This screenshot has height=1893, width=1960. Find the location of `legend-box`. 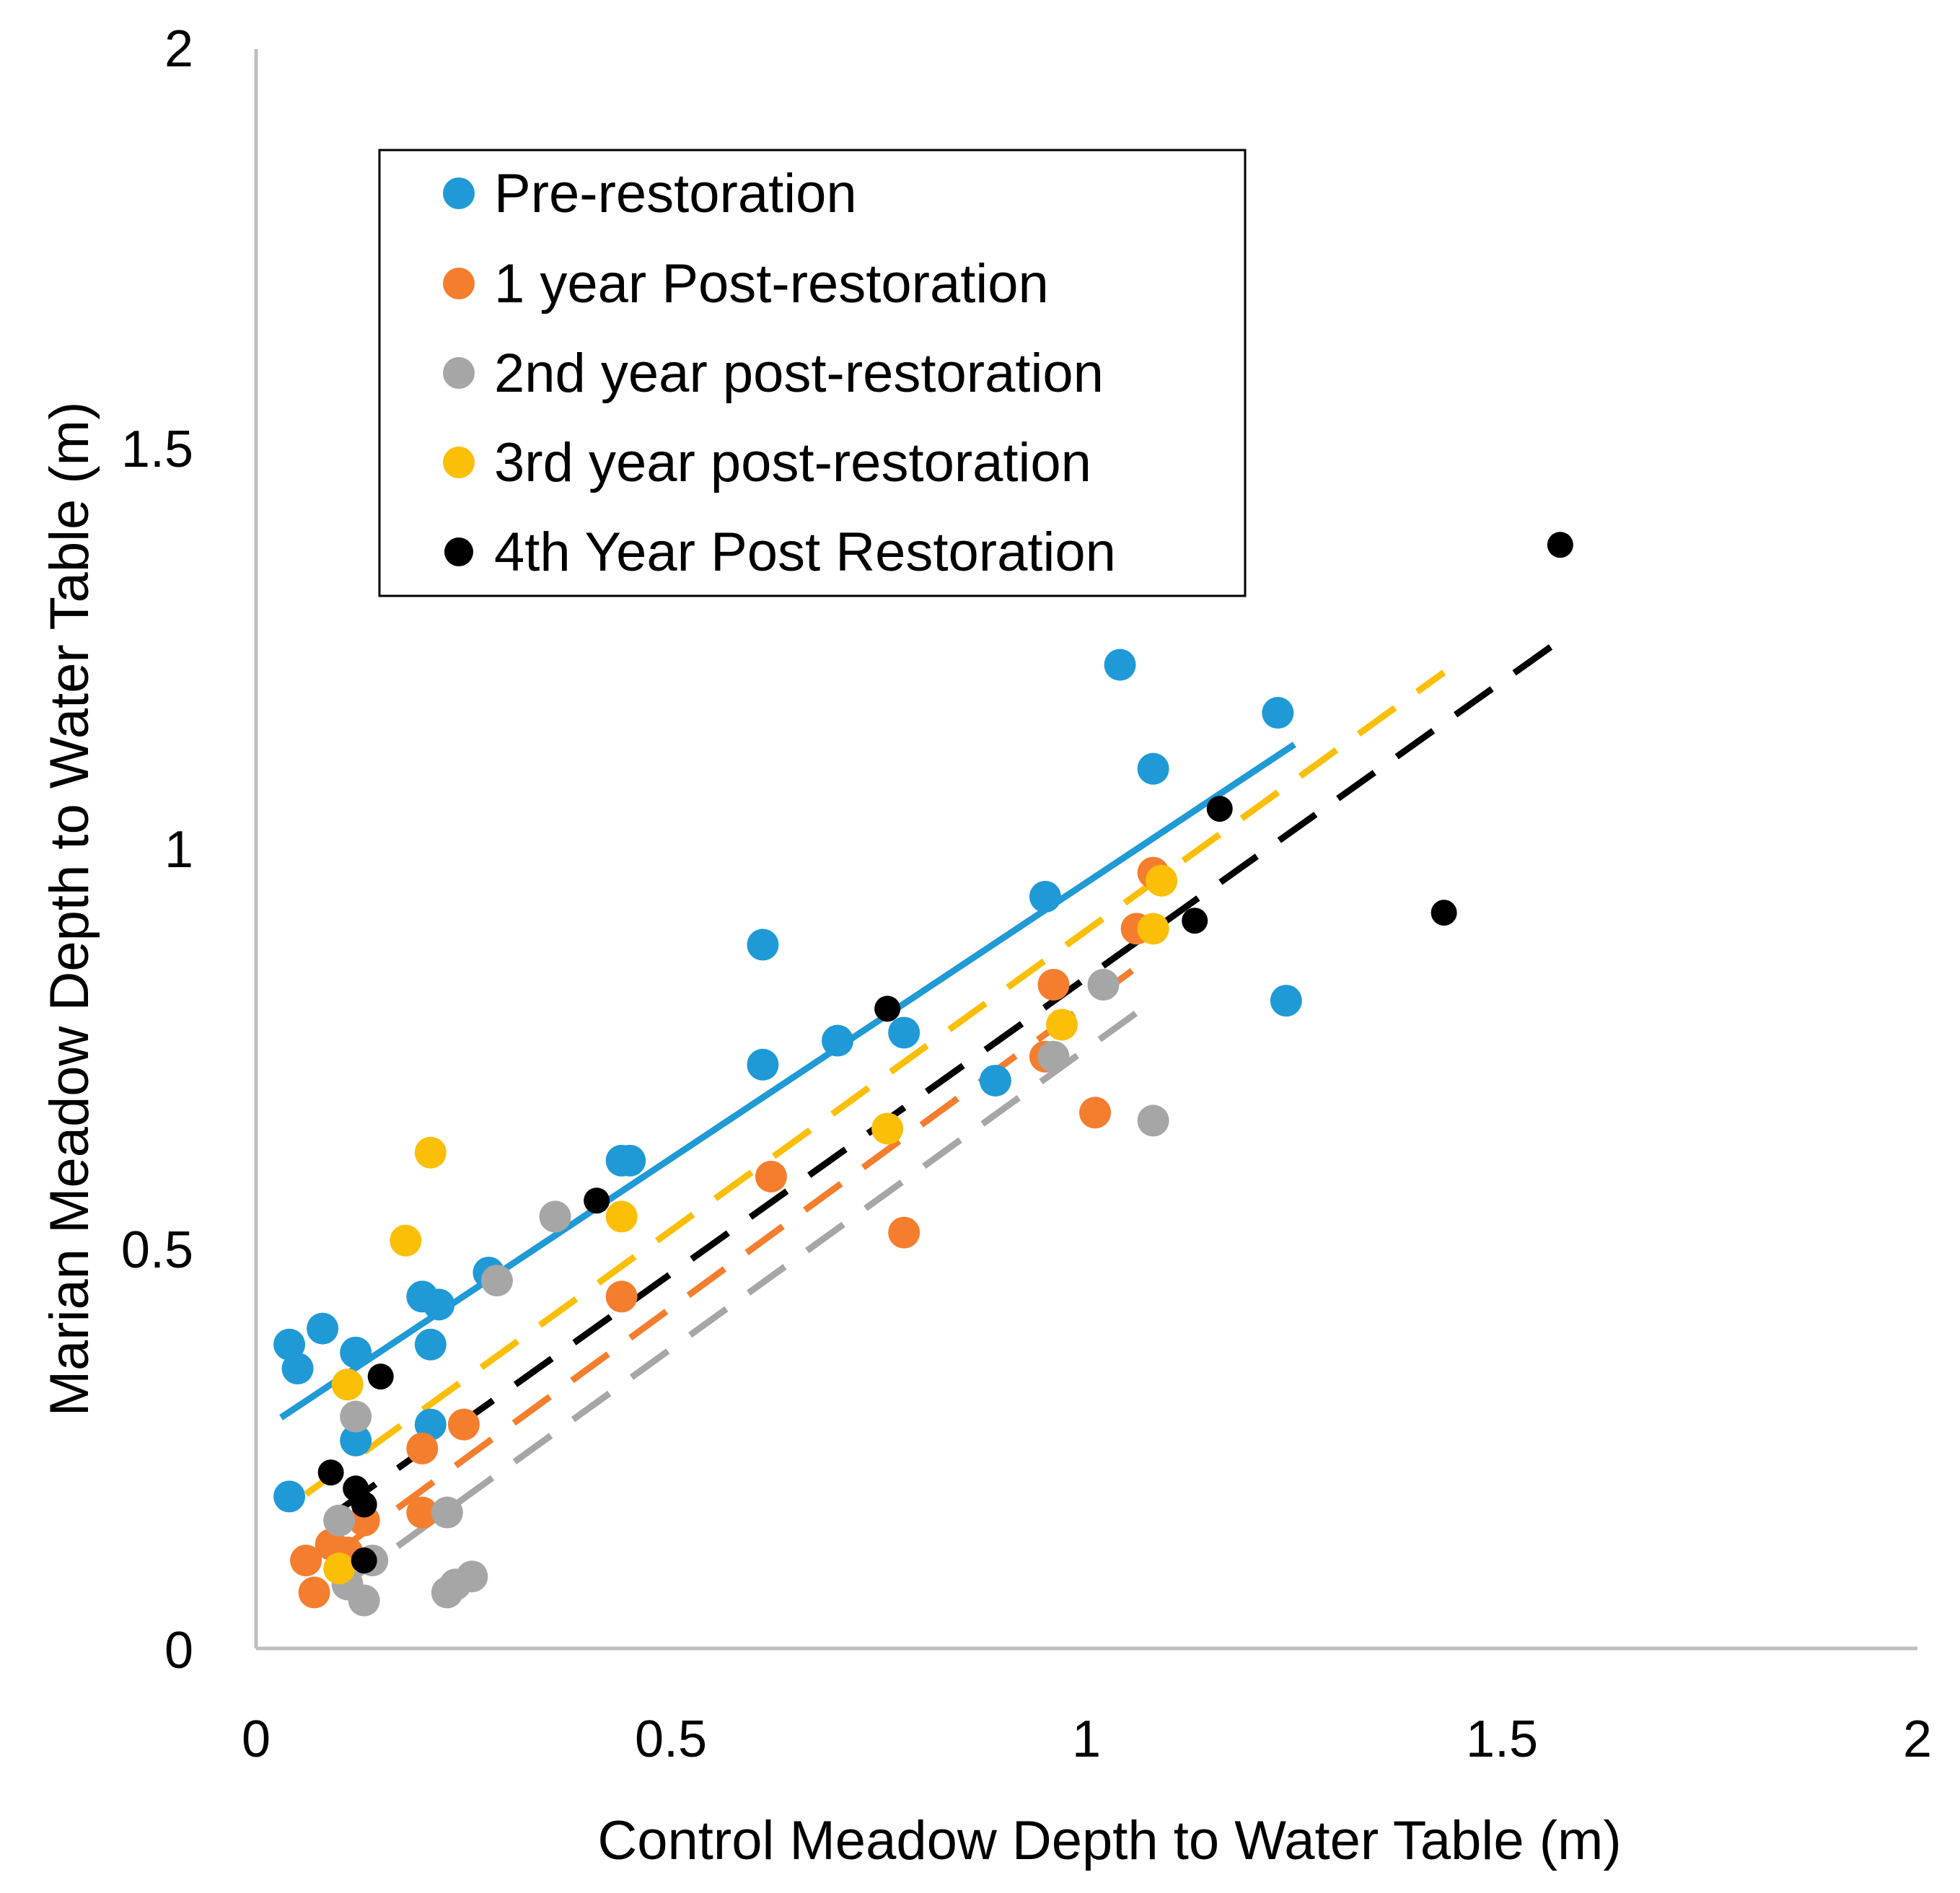

legend-box is located at coordinates (812, 373).